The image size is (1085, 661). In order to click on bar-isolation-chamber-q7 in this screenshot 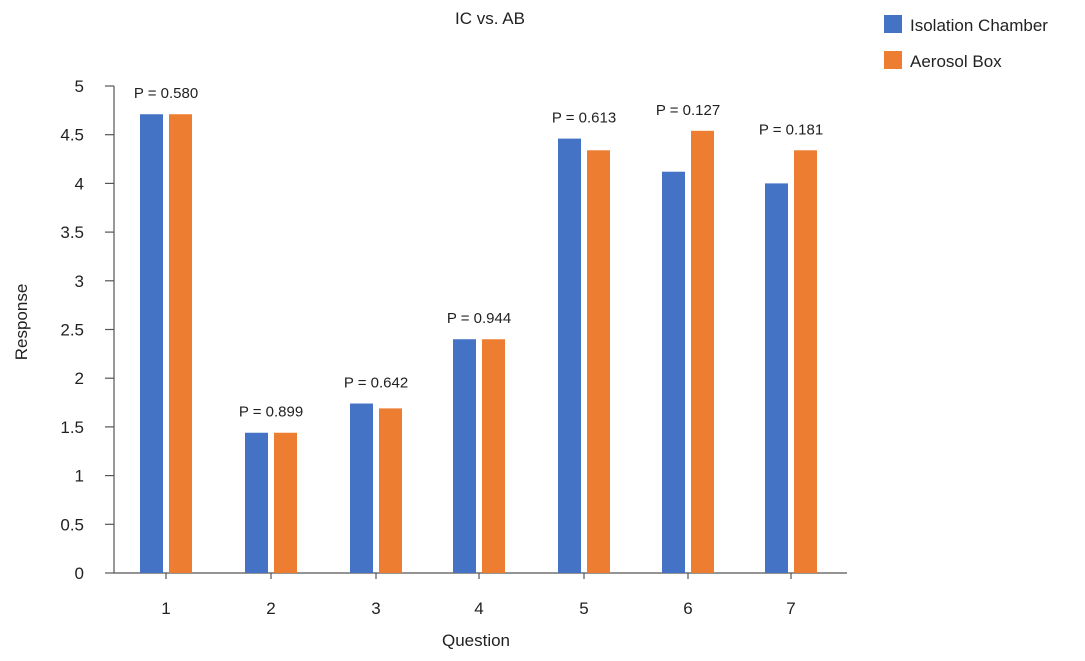, I will do `click(776, 378)`.